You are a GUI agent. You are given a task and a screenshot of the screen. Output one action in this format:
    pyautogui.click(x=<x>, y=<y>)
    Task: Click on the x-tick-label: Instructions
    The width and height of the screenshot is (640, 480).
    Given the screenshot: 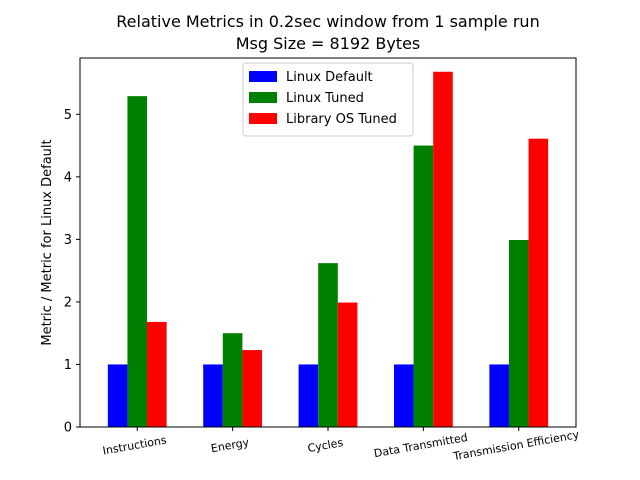 What is the action you would take?
    pyautogui.click(x=135, y=445)
    